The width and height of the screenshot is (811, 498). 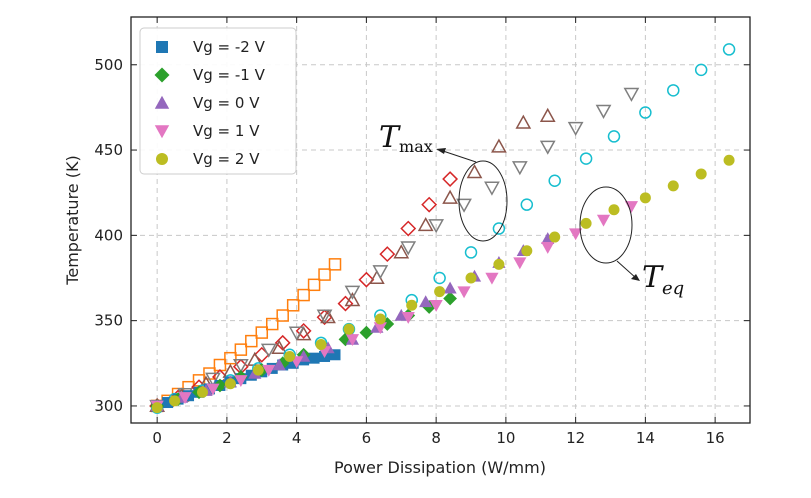 What do you see at coordinates (645, 438) in the screenshot?
I see `x-tick-label: 14` at bounding box center [645, 438].